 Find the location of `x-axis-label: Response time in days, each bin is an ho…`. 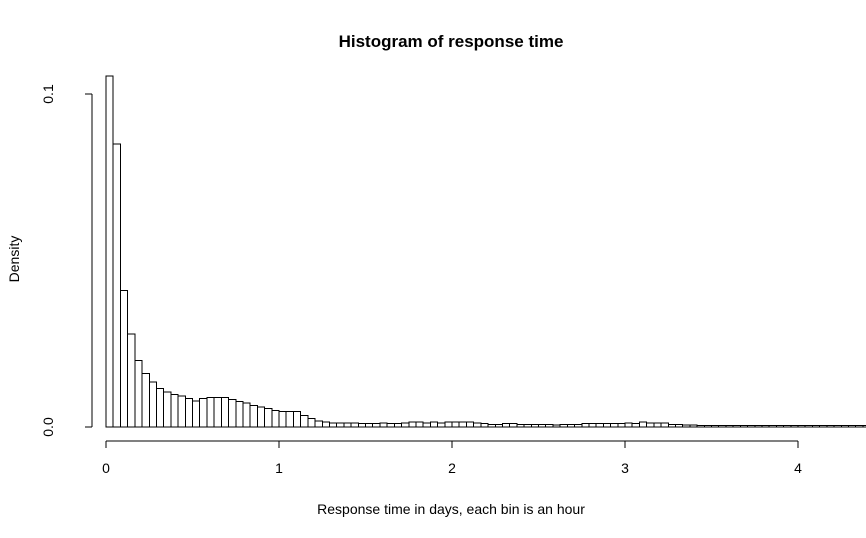

x-axis-label: Response time in days, each bin is an ho… is located at coordinates (451, 509).